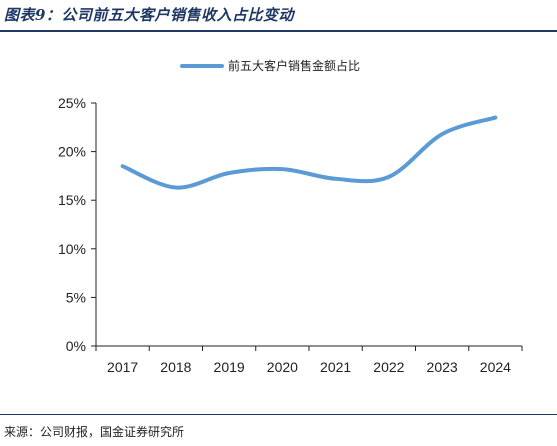  I want to click on x-tick-label: 2023, so click(442, 367).